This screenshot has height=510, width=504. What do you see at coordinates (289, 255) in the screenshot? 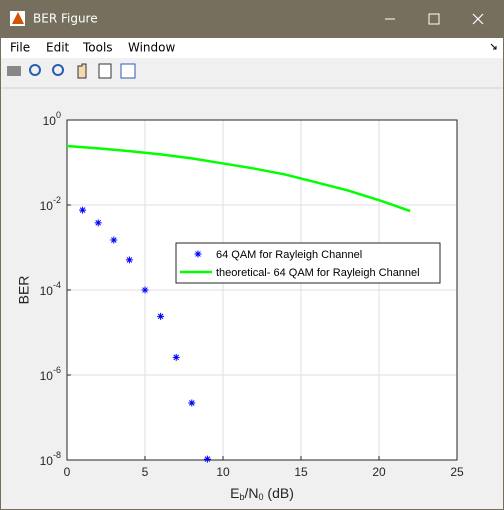
I see `legend-label: 64 QAM for Rayleigh Channel` at bounding box center [289, 255].